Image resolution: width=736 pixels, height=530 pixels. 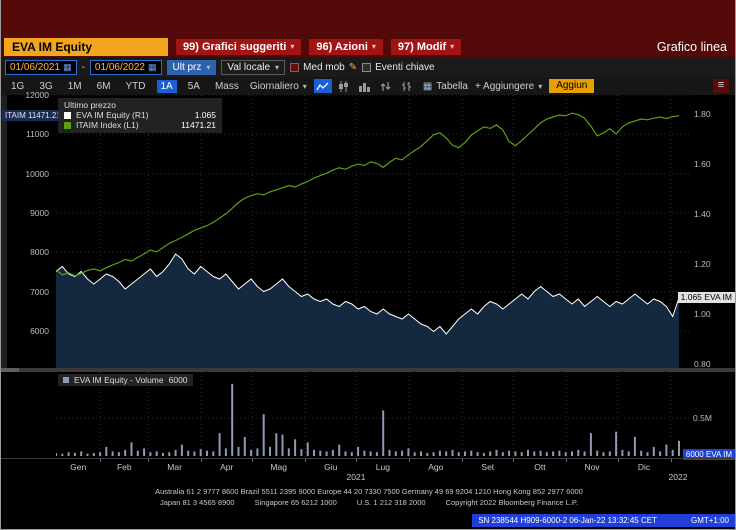 What do you see at coordinates (10, 370) in the screenshot?
I see `divider-handle-icon` at bounding box center [10, 370].